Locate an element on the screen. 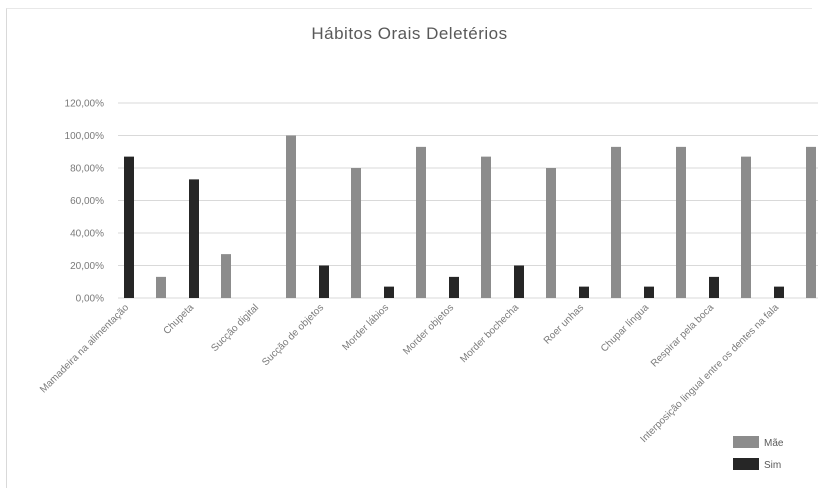 This screenshot has height=494, width=819. category-label: Morder objetos is located at coordinates (428, 329).